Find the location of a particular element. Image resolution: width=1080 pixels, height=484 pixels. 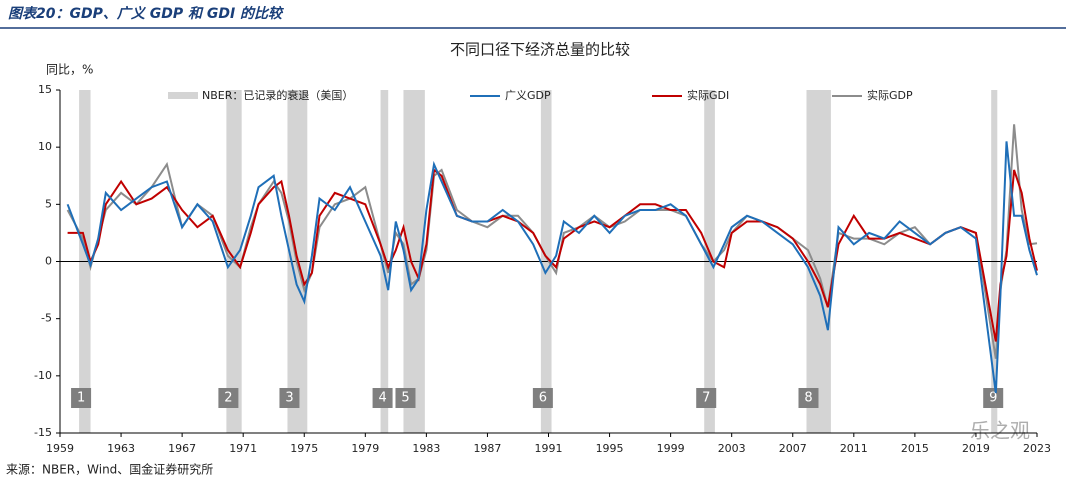

source: 来源：NBER，Wind、国金证券研究所 is located at coordinates (109, 469).